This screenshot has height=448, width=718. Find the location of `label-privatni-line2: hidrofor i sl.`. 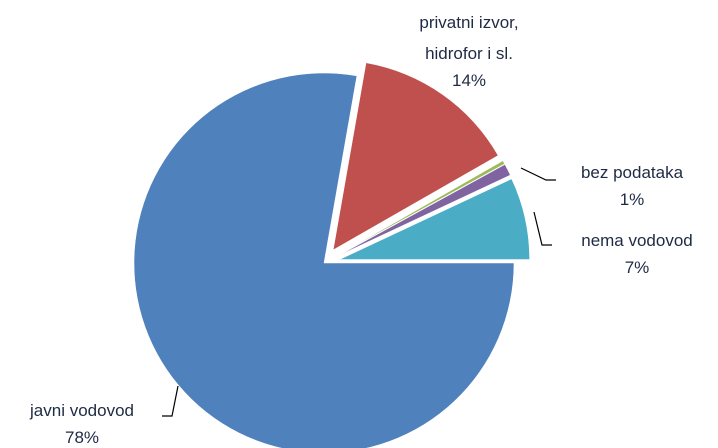

label-privatni-line2: hidrofor i sl. is located at coordinates (469, 53).